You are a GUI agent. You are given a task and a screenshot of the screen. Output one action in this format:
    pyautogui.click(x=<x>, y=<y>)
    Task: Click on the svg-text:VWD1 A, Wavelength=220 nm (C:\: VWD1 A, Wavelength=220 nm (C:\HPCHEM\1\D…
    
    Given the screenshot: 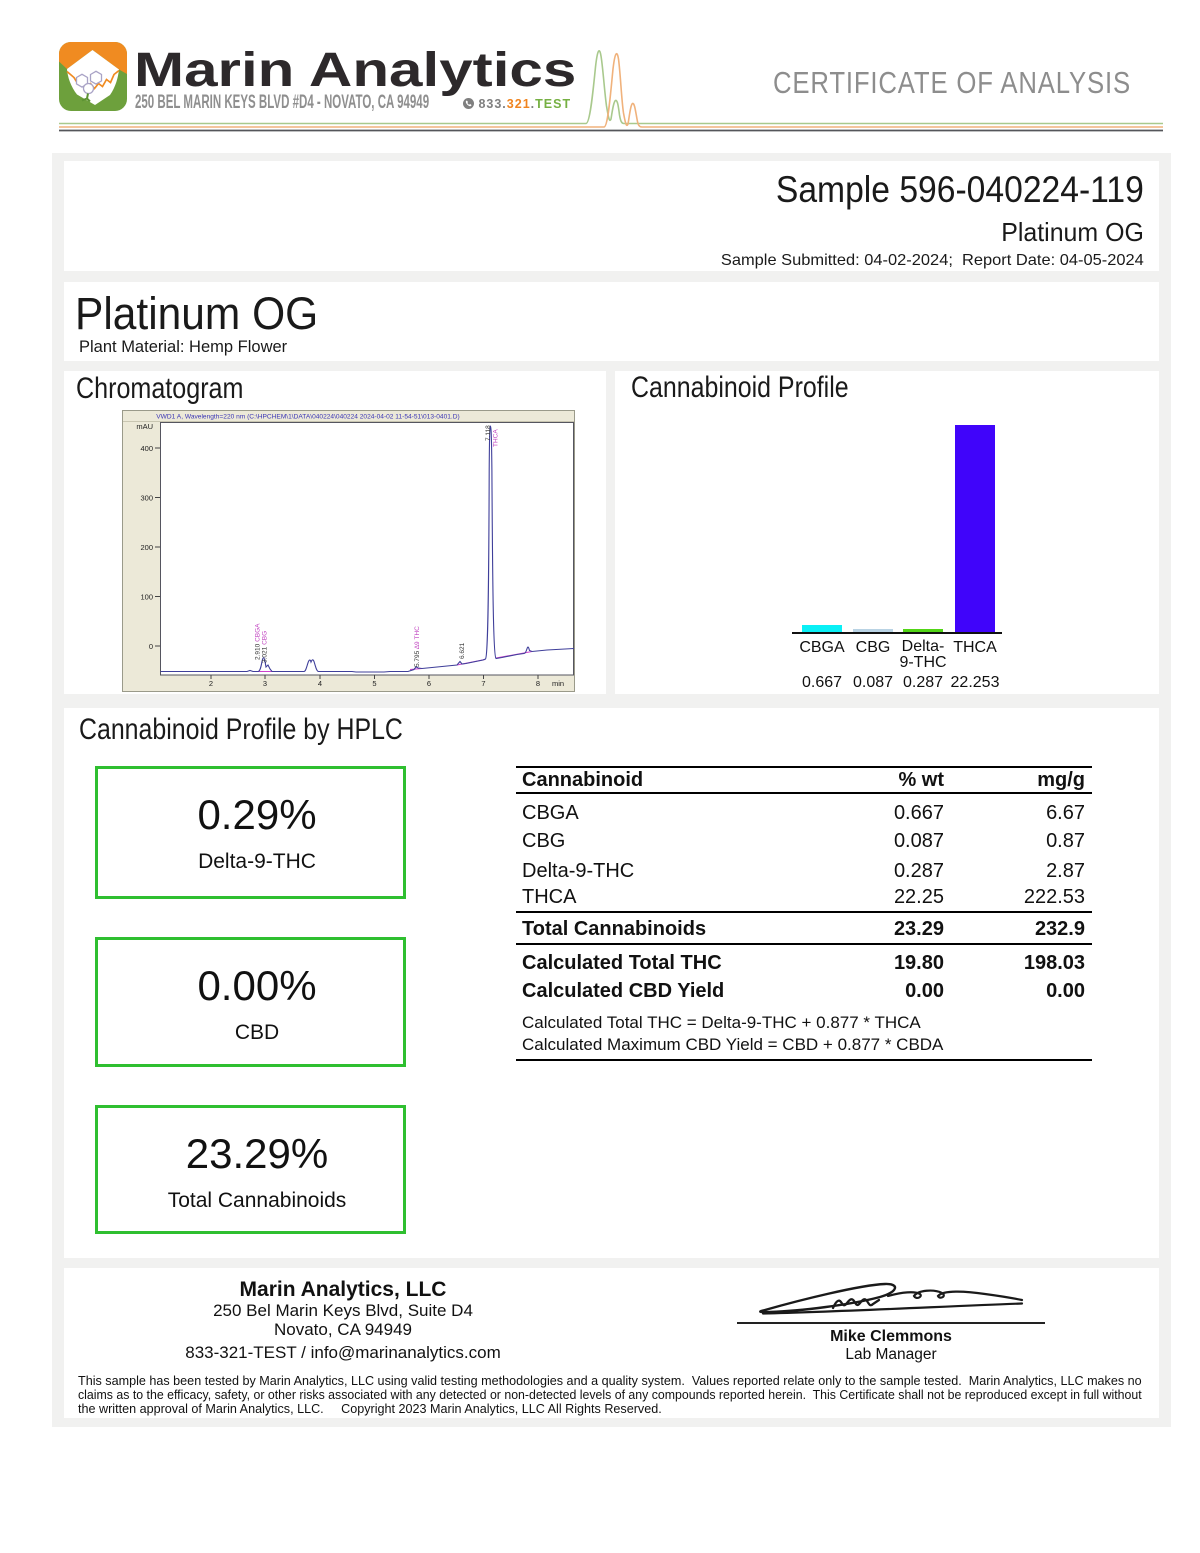 What is the action you would take?
    pyautogui.click(x=307, y=417)
    